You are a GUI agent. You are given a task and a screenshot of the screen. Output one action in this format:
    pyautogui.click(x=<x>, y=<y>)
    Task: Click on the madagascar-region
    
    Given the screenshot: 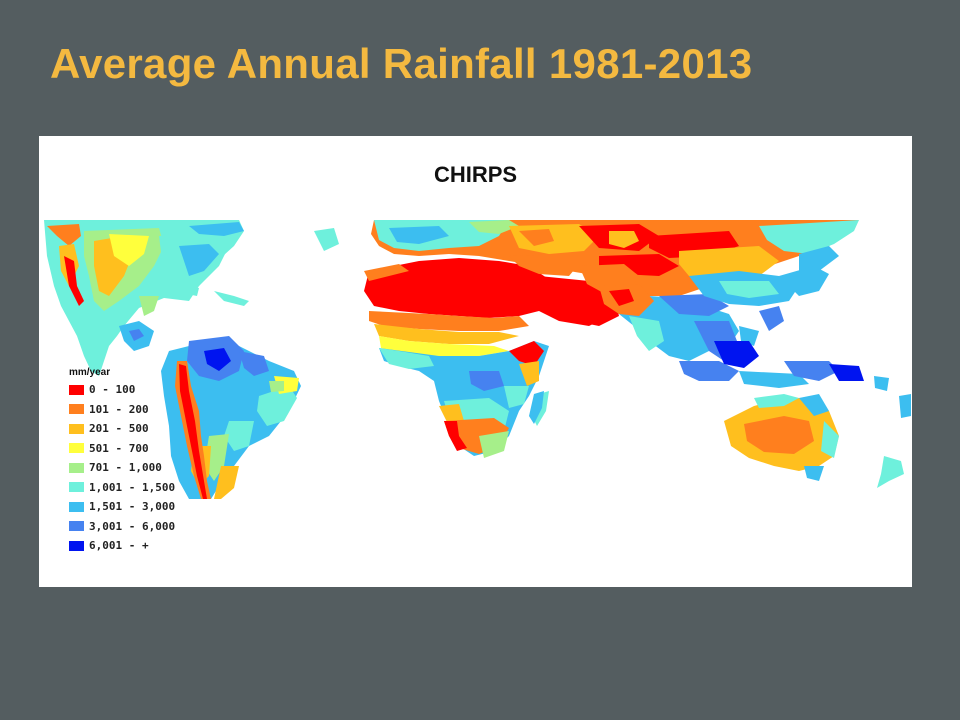 What is the action you would take?
    pyautogui.click(x=536, y=407)
    